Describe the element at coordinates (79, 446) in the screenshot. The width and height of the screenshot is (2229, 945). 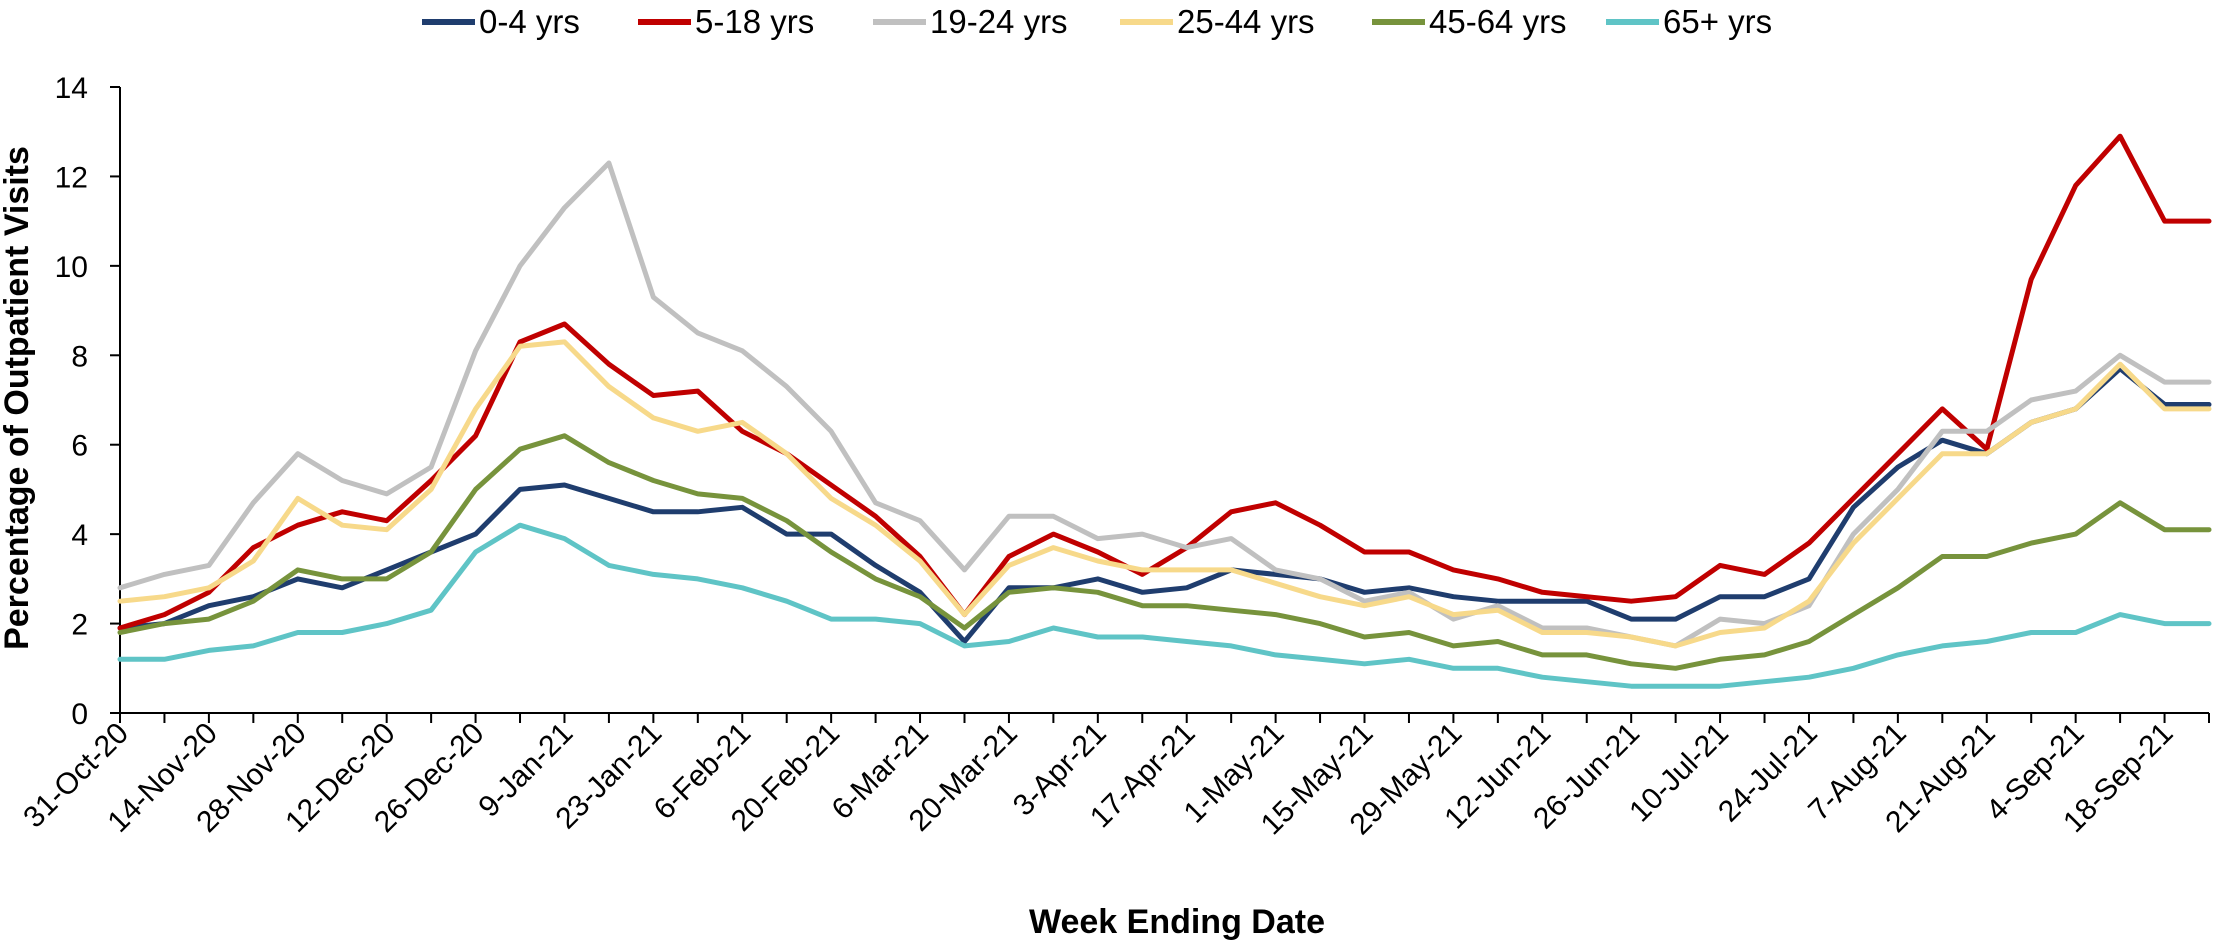
I see `y-tick-label: 6` at that location.